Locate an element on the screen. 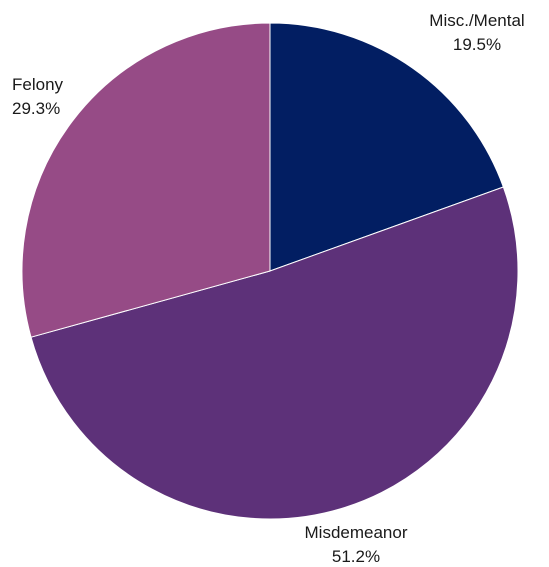 Image resolution: width=549 pixels, height=567 pixels. slice-label-percent: 29.3% is located at coordinates (36, 108).